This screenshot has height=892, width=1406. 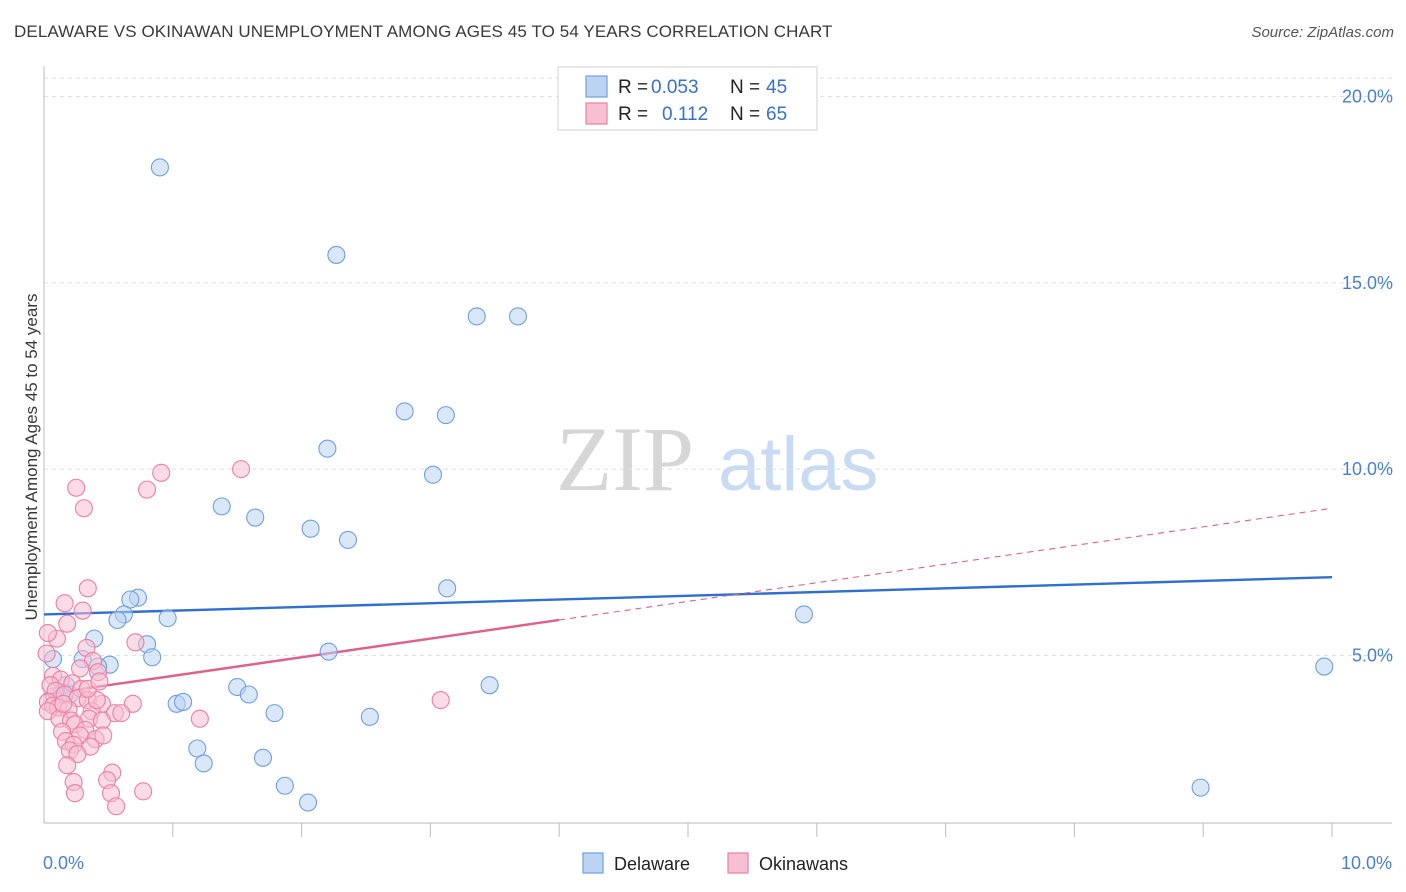 I want to click on legend-r-value-okinawan: 0.112, so click(x=685, y=114).